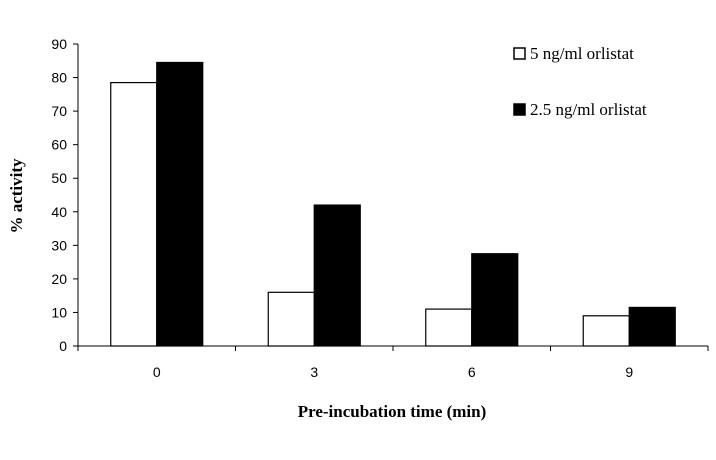 This screenshot has width=716, height=460. What do you see at coordinates (59, 145) in the screenshot?
I see `y-tick-label: 60` at bounding box center [59, 145].